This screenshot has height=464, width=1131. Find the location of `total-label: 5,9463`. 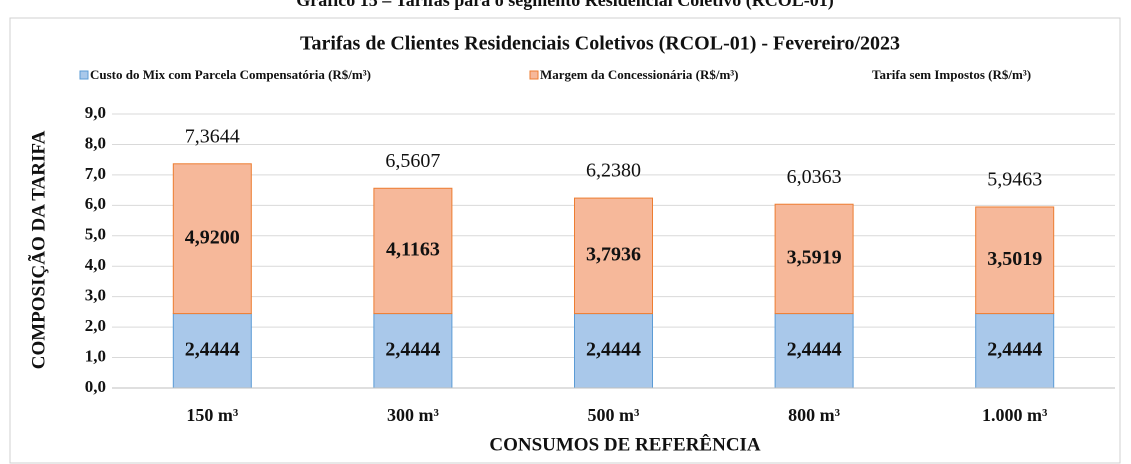

total-label: 5,9463 is located at coordinates (1014, 180).